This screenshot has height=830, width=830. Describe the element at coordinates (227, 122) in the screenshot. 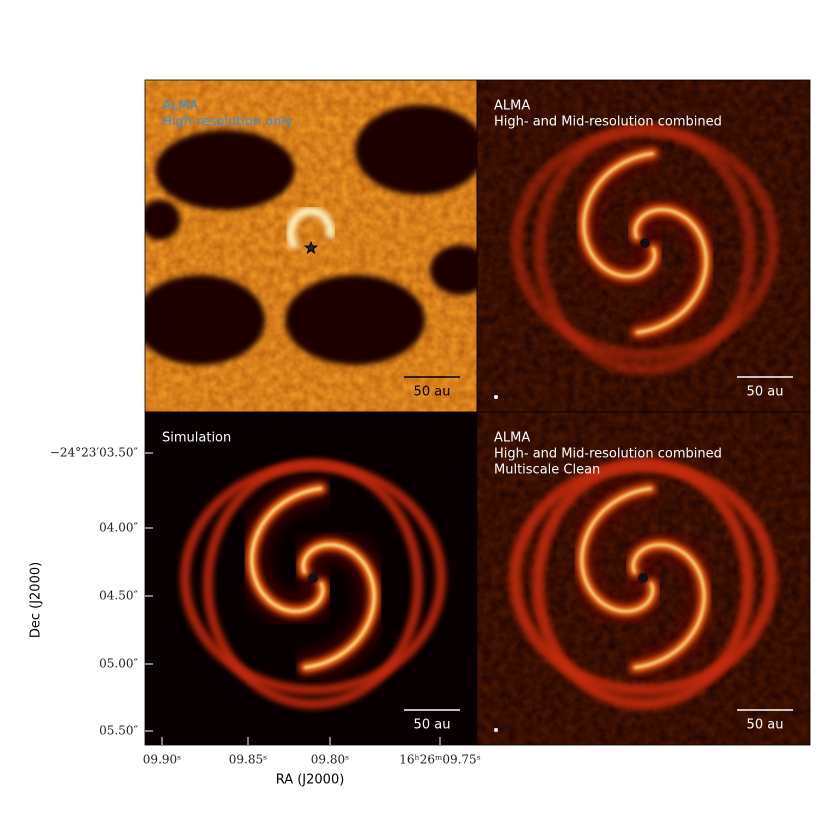

I see `panel-label: High-resolution only` at that location.